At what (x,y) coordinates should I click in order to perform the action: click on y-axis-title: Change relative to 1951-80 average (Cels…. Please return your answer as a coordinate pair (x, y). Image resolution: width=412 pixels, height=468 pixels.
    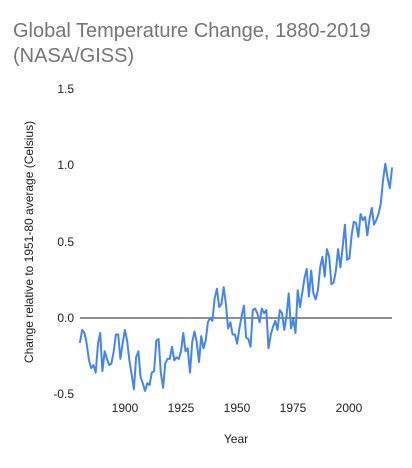
    Looking at the image, I should click on (29, 242).